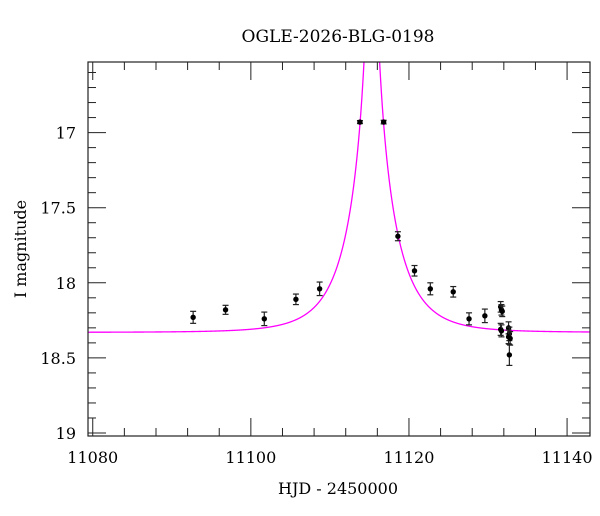  I want to click on y-tick-label: 19, so click(66, 433).